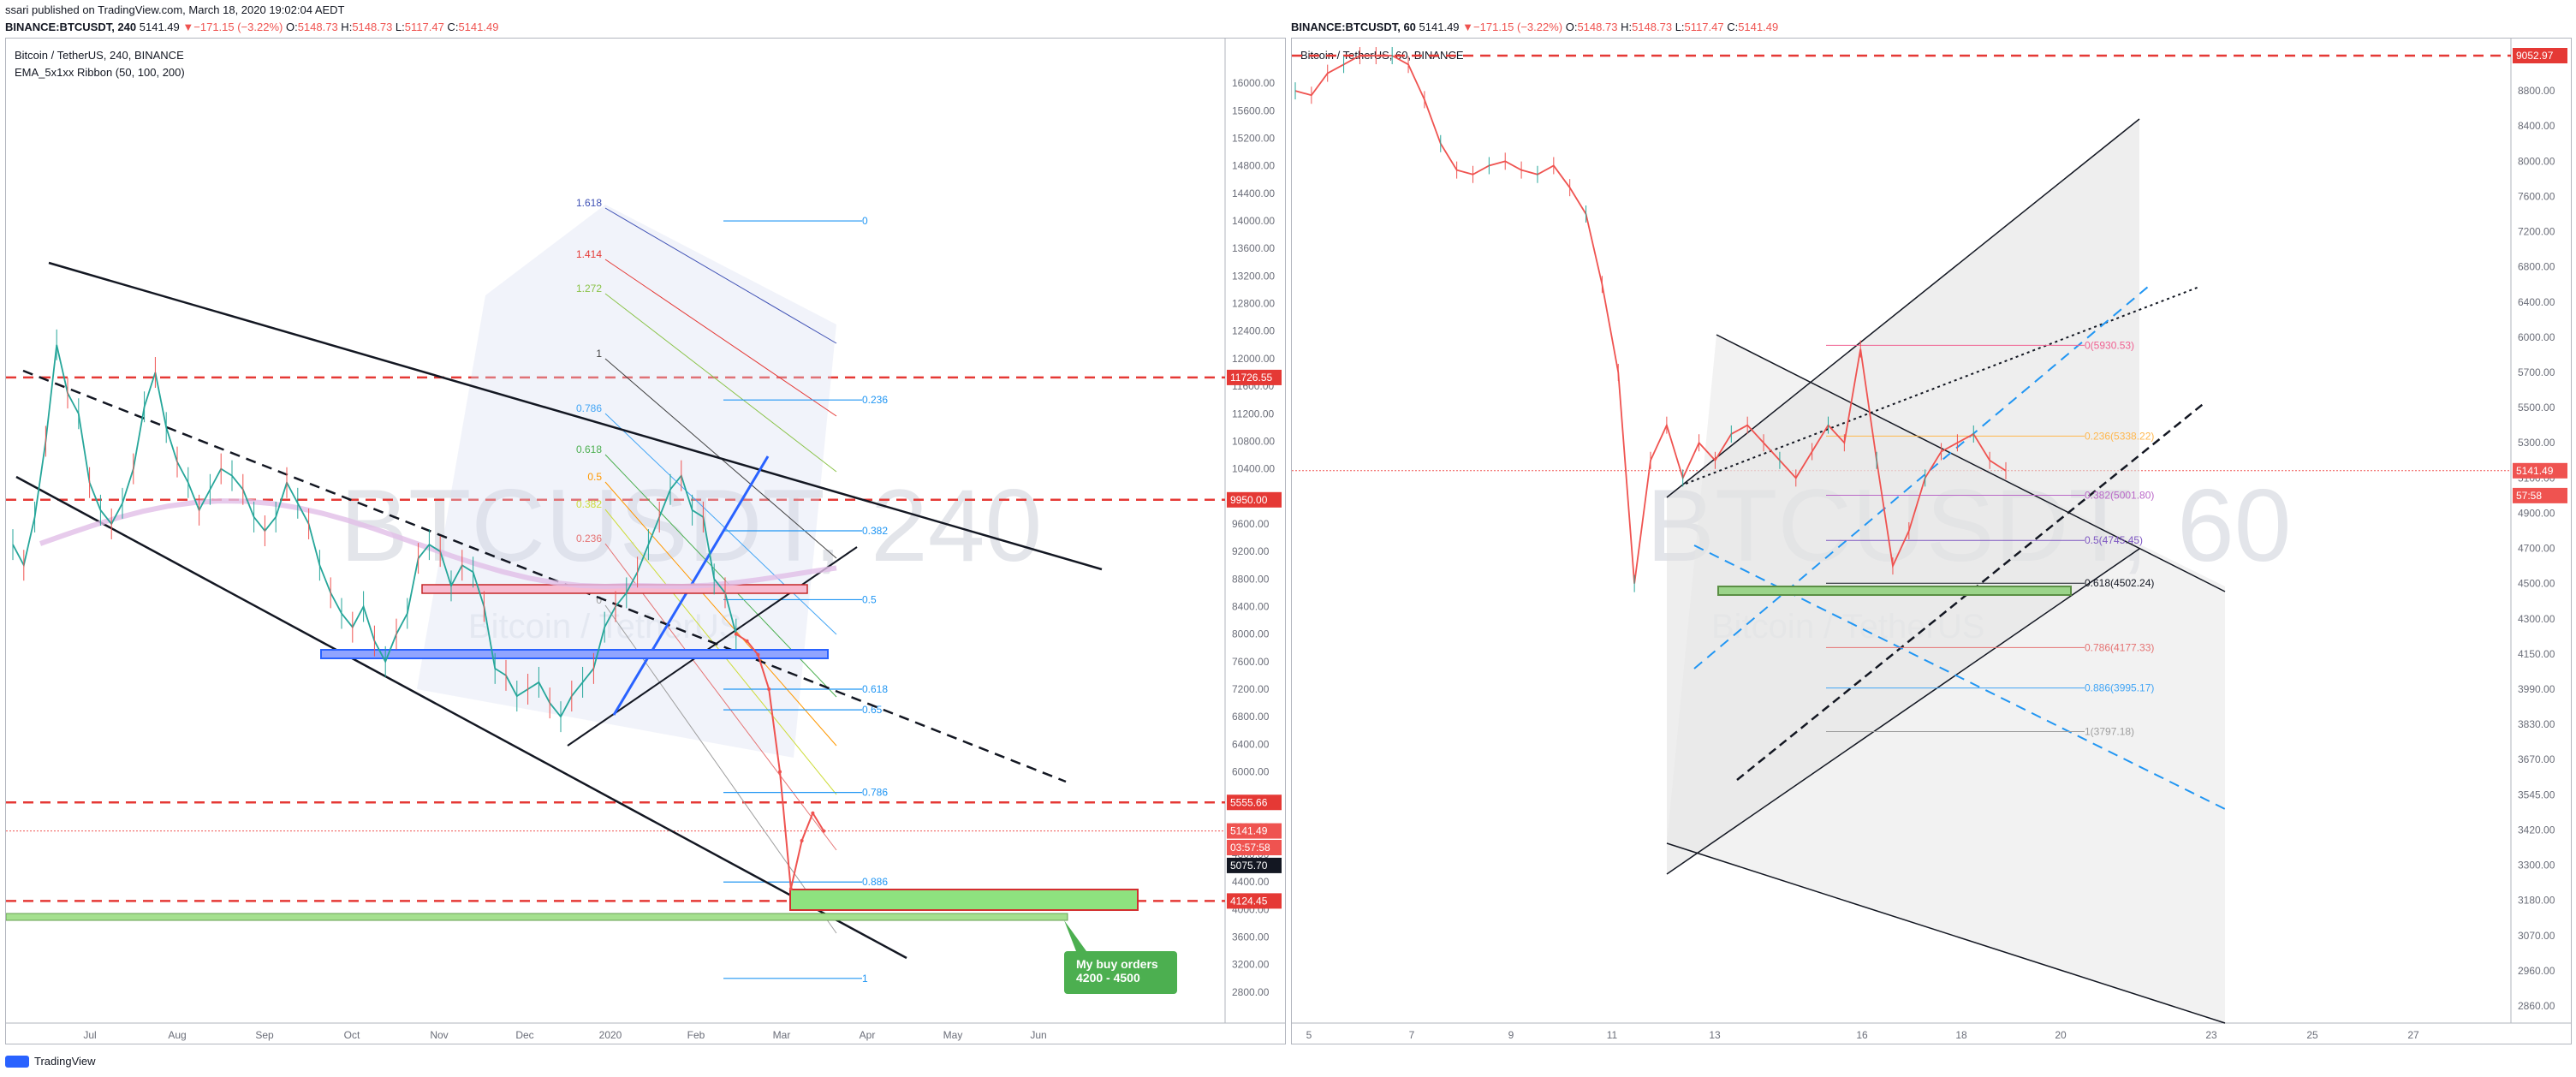  Describe the element at coordinates (2413, 1035) in the screenshot. I see `right-x-tick-label: 27` at that location.